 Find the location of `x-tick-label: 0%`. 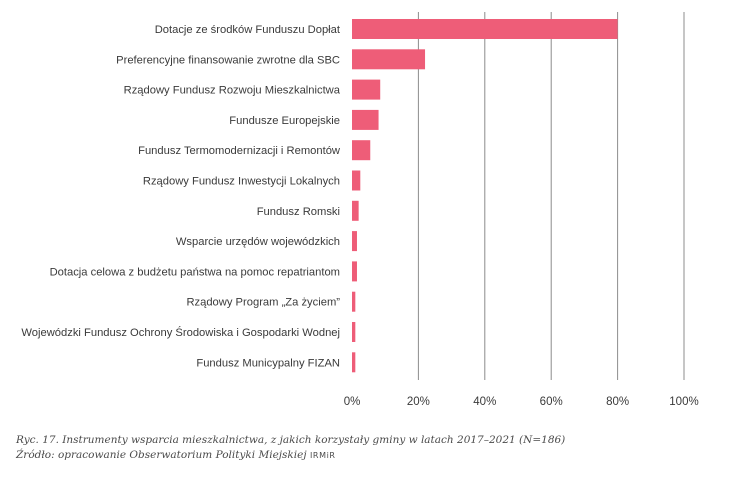

x-tick-label: 0% is located at coordinates (352, 402).